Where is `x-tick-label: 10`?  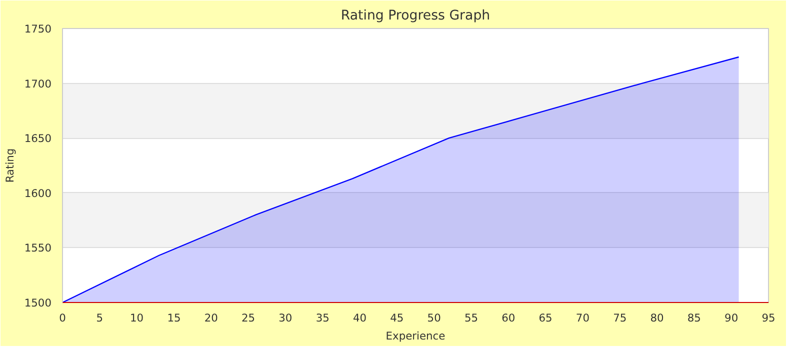
x-tick-label: 10 is located at coordinates (137, 318).